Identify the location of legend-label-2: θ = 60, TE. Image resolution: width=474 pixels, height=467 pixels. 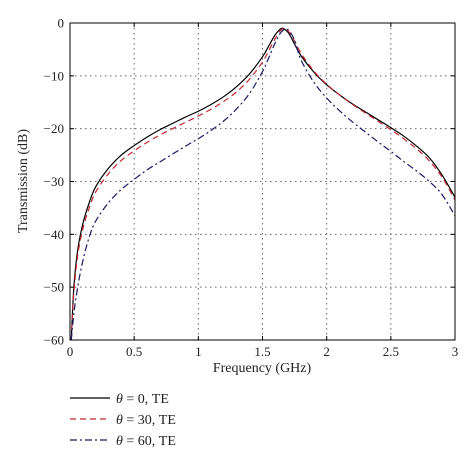
(146, 441).